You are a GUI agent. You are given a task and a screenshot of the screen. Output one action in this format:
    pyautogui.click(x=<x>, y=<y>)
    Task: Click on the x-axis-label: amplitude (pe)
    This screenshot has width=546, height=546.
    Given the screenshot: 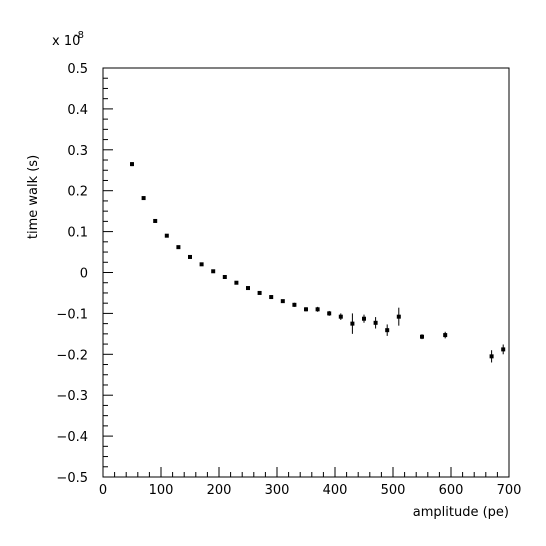 What is the action you would take?
    pyautogui.click(x=461, y=512)
    